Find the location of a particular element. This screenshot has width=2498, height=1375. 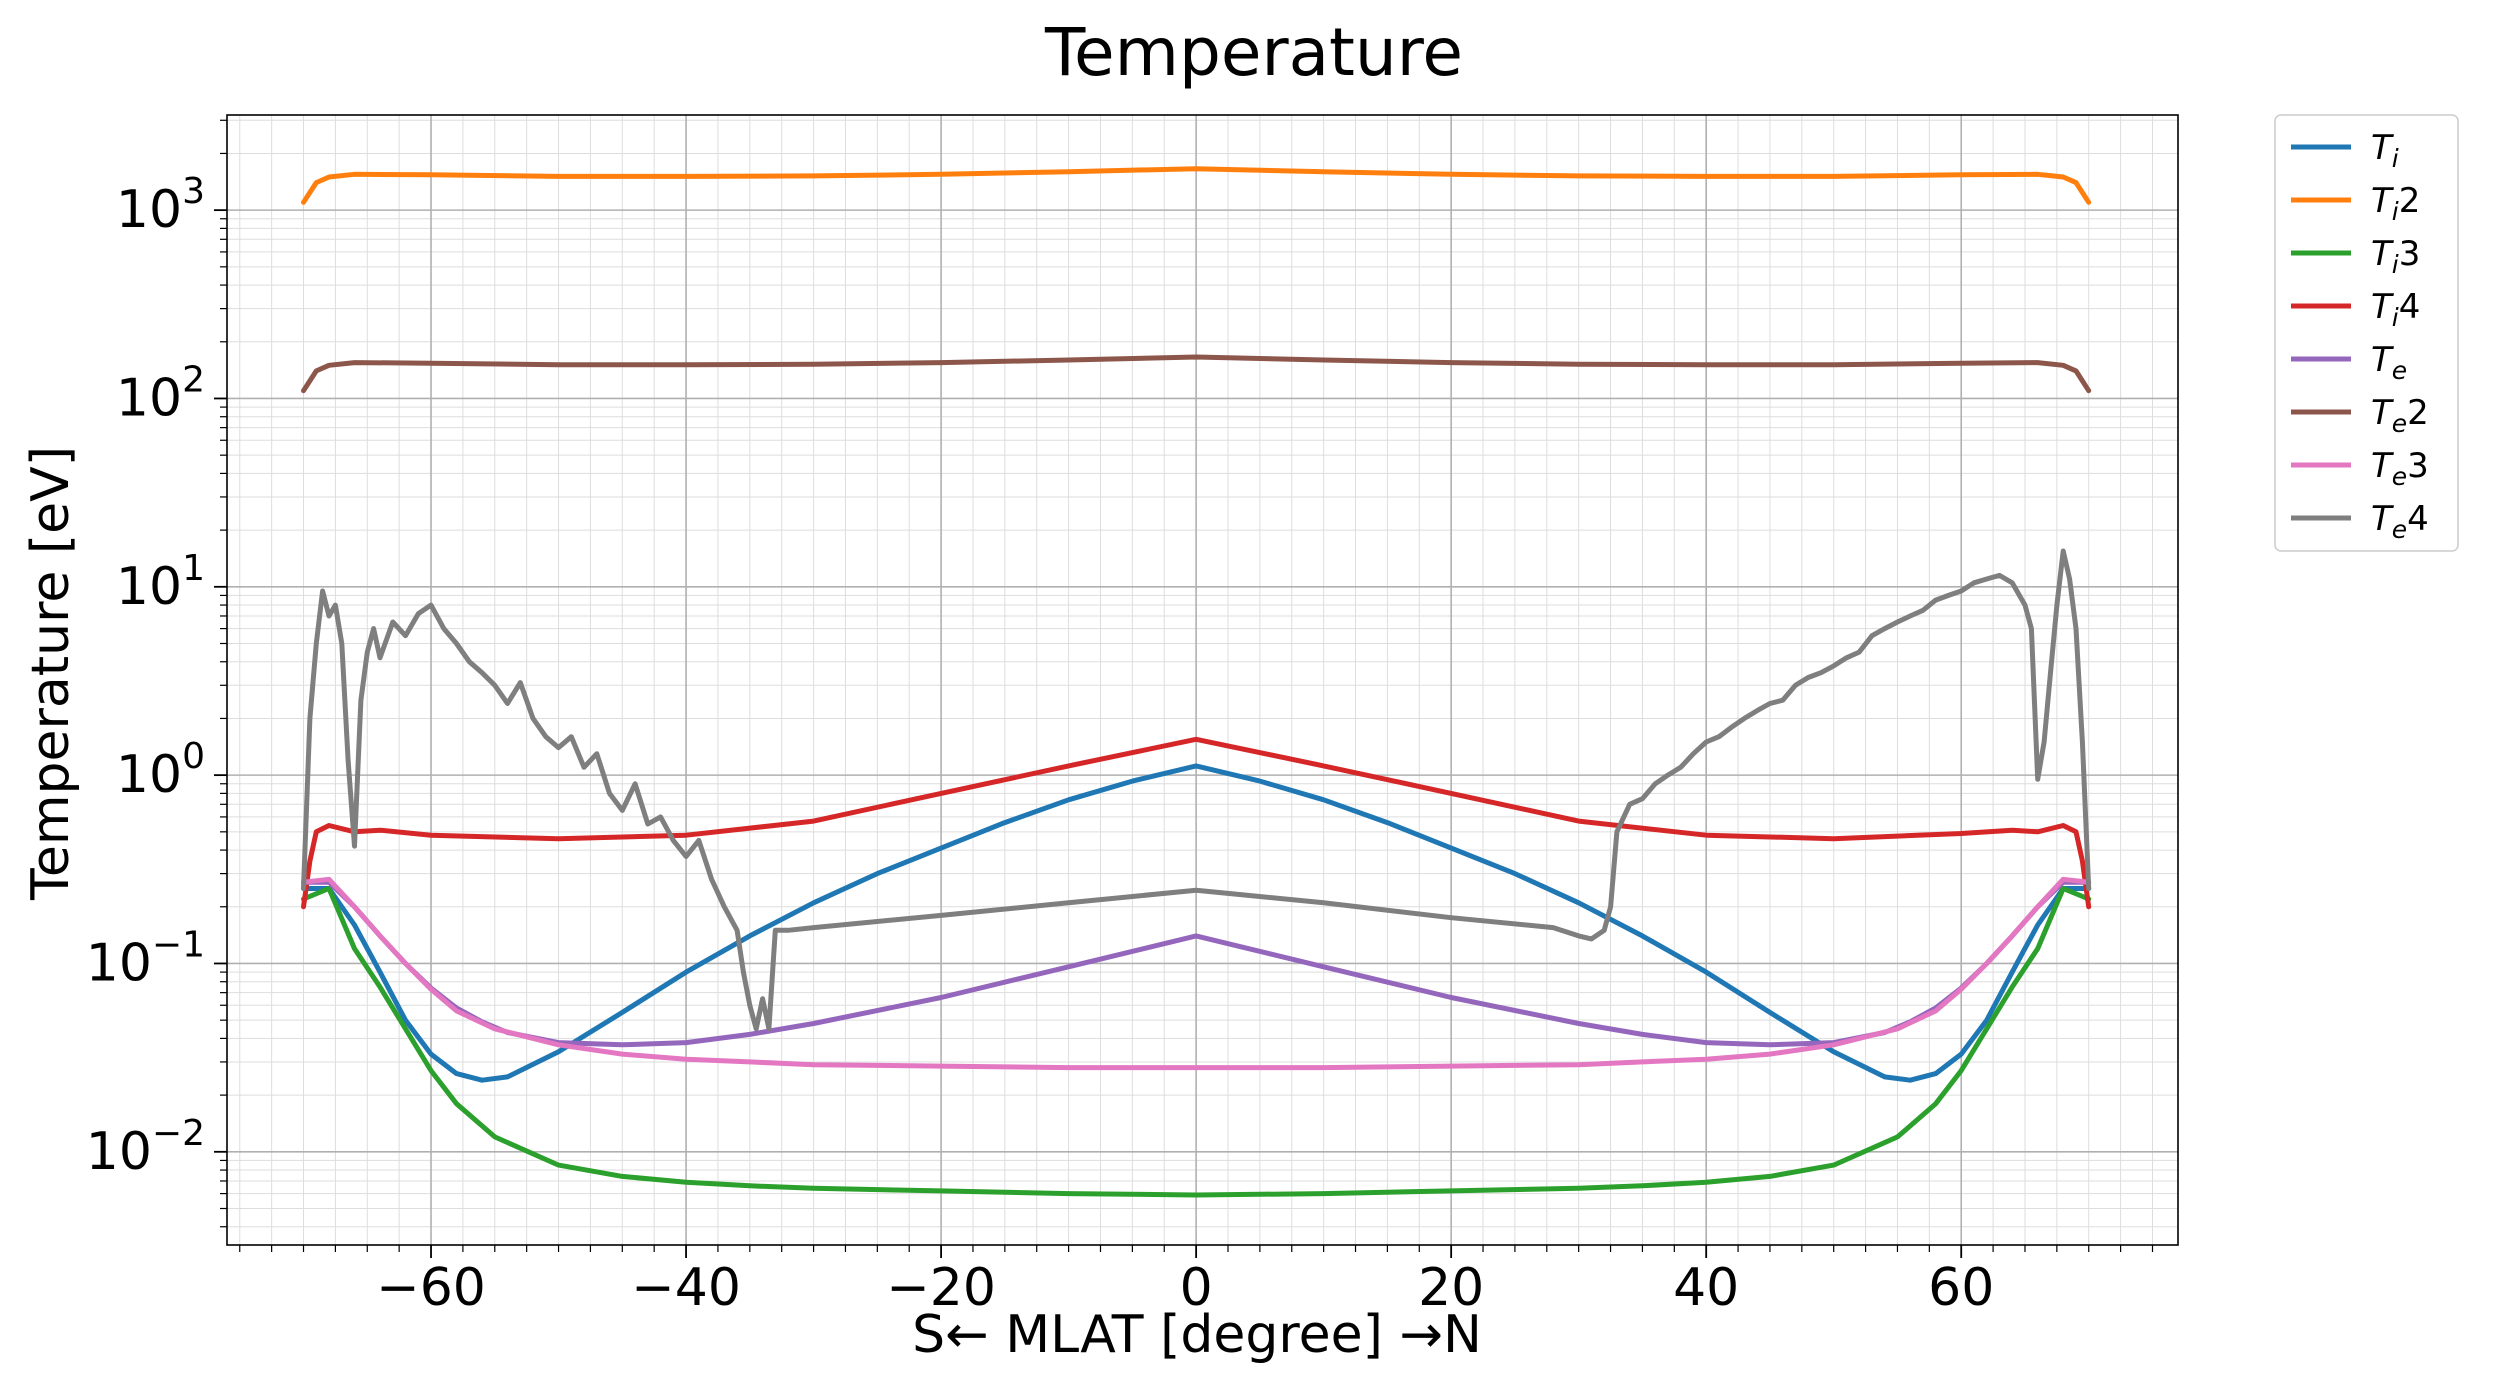

x-tick-label: 60 is located at coordinates (1961, 1288).